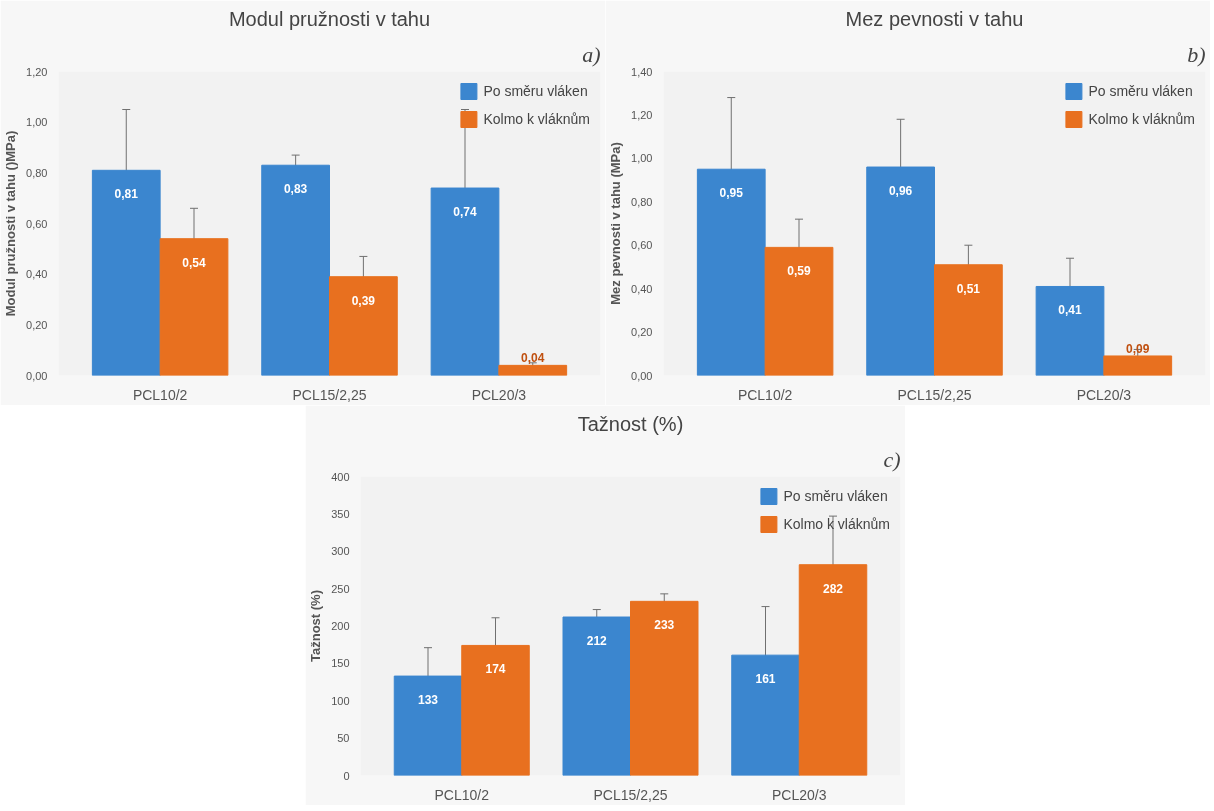 The width and height of the screenshot is (1214, 811). What do you see at coordinates (934, 18) in the screenshot?
I see `chart-title: Mez pevnosti v tahu` at bounding box center [934, 18].